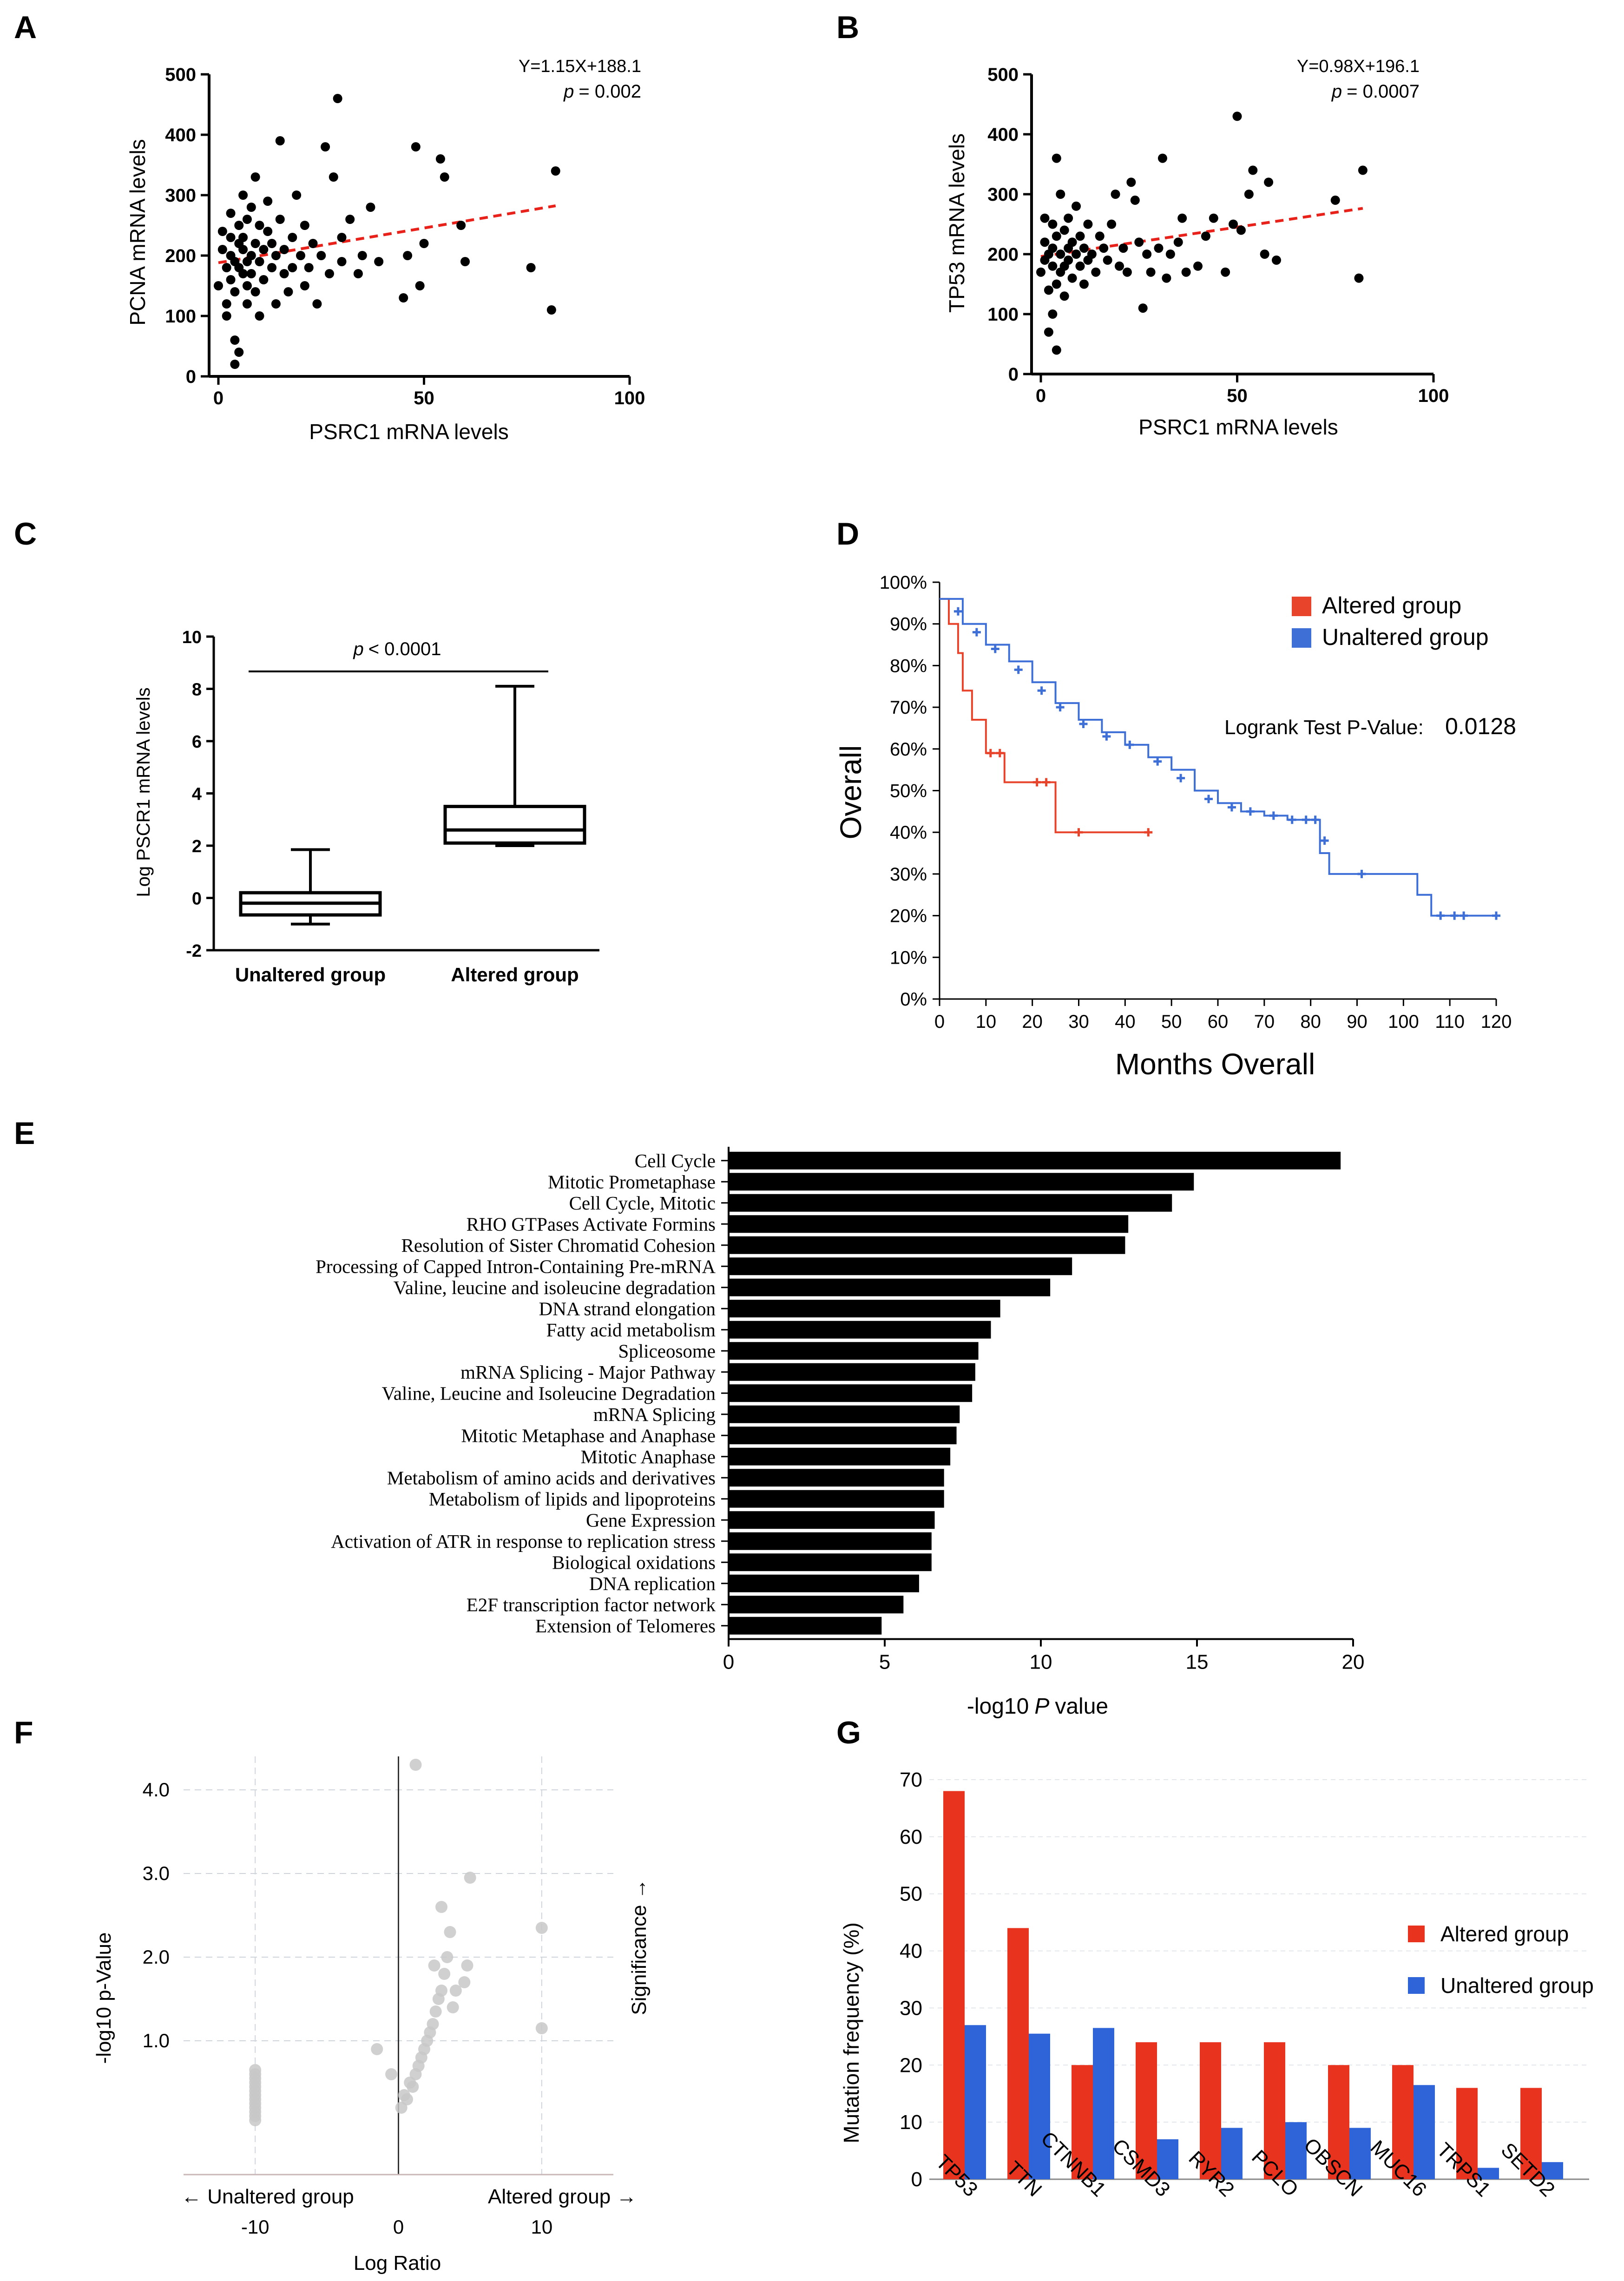  Describe the element at coordinates (404, 649) in the screenshot. I see `panel-c-p-number: < 0.0001` at that location.